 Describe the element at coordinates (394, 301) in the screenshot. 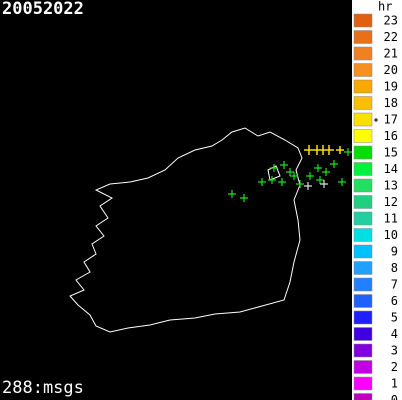

I see `legend-label: 6` at that location.